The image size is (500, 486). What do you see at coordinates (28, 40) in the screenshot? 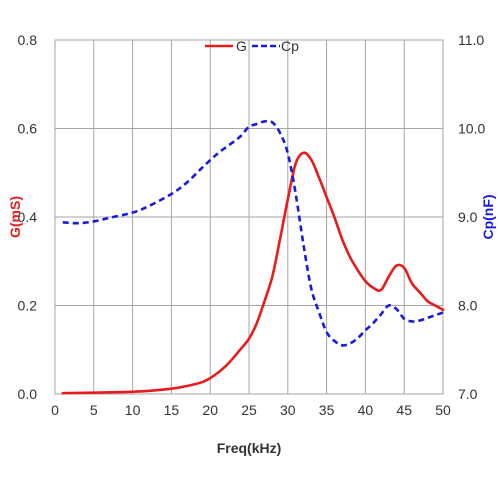
I see `y-tick-label: 0.8` at bounding box center [28, 40].